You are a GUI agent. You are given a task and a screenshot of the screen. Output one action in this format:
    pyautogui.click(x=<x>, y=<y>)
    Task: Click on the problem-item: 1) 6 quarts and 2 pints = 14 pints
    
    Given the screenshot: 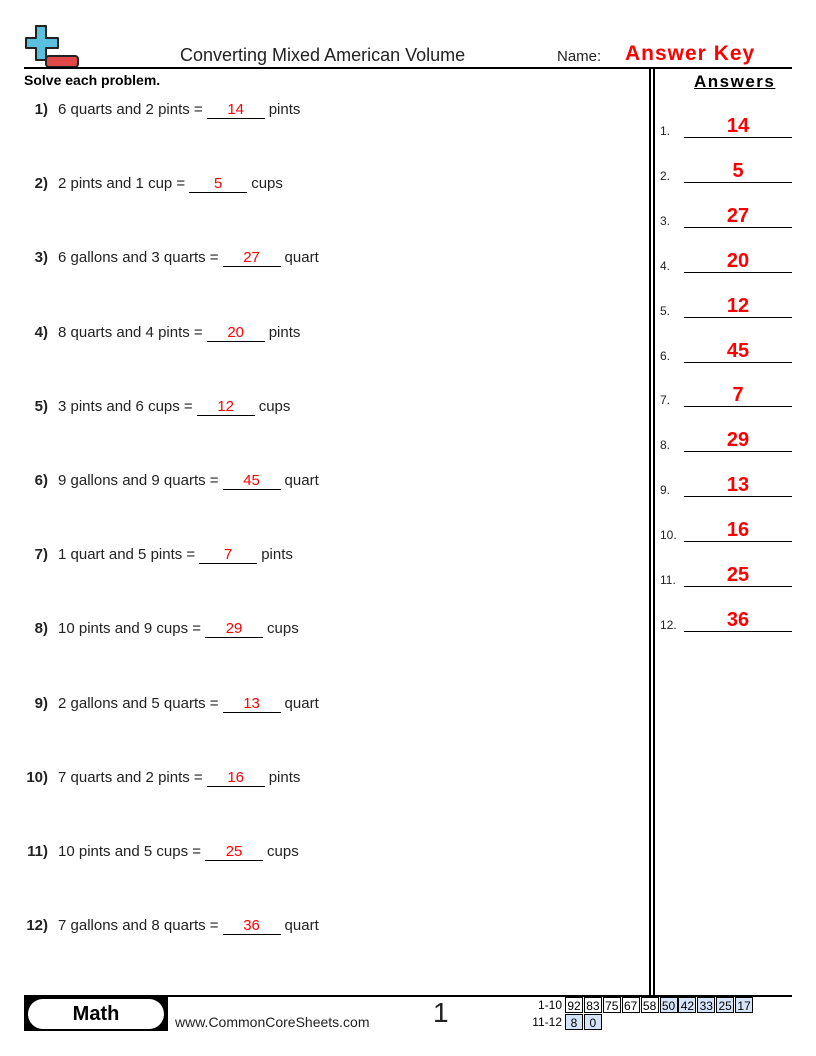 What is the action you would take?
    pyautogui.click(x=162, y=110)
    